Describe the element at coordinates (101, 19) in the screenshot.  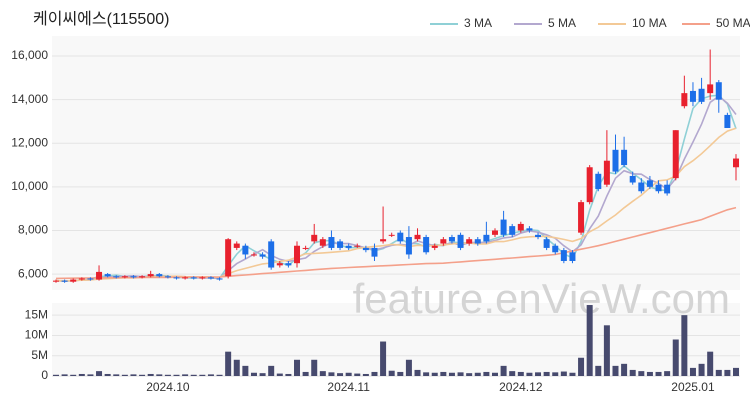
I see `chart-title: 케이씨에스(115500)` at that location.